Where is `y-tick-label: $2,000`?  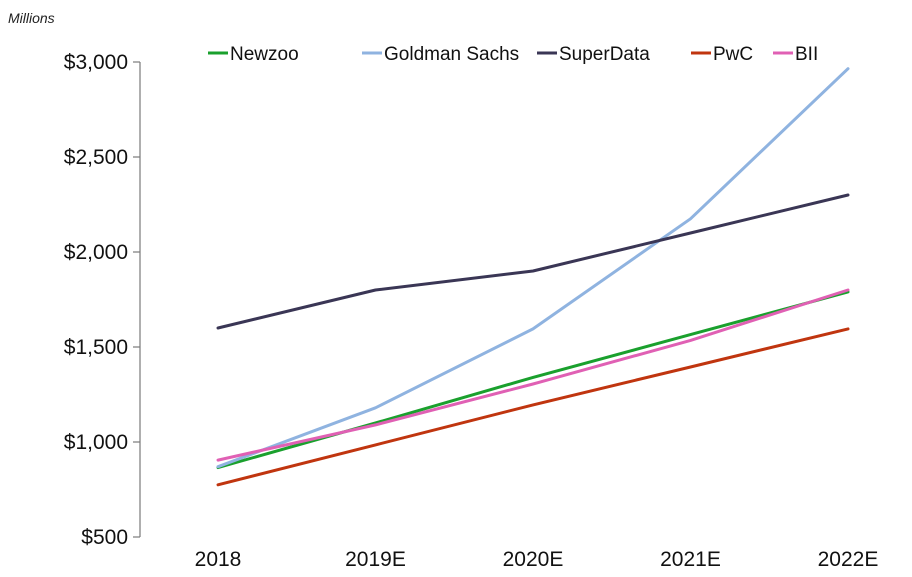 y-tick-label: $2,000 is located at coordinates (96, 252).